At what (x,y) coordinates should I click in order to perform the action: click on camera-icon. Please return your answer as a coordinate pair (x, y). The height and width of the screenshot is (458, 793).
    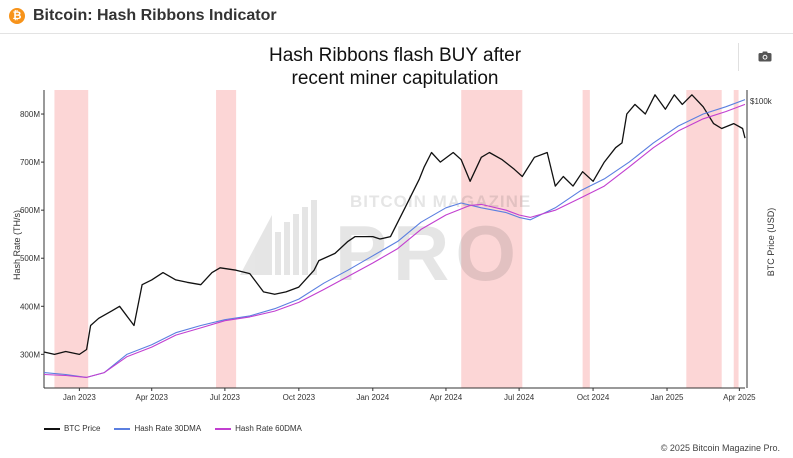
    Looking at the image, I should click on (765, 56).